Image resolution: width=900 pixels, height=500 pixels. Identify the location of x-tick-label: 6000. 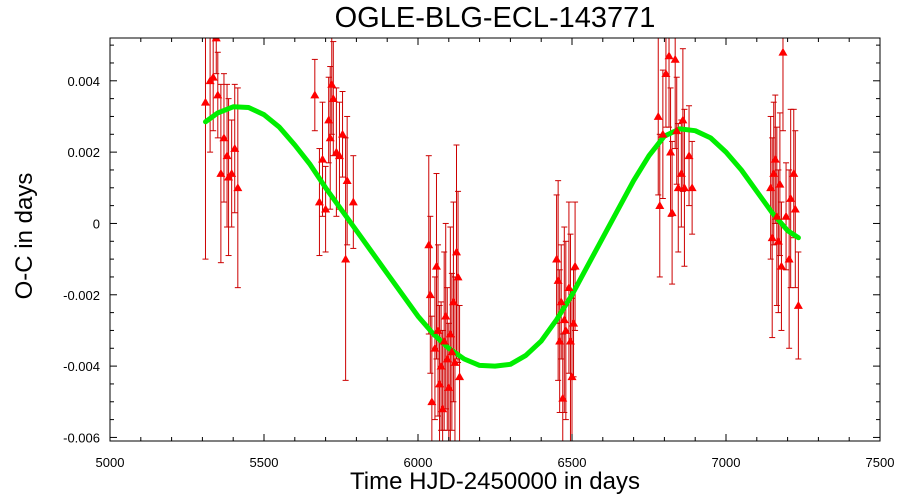
(418, 462).